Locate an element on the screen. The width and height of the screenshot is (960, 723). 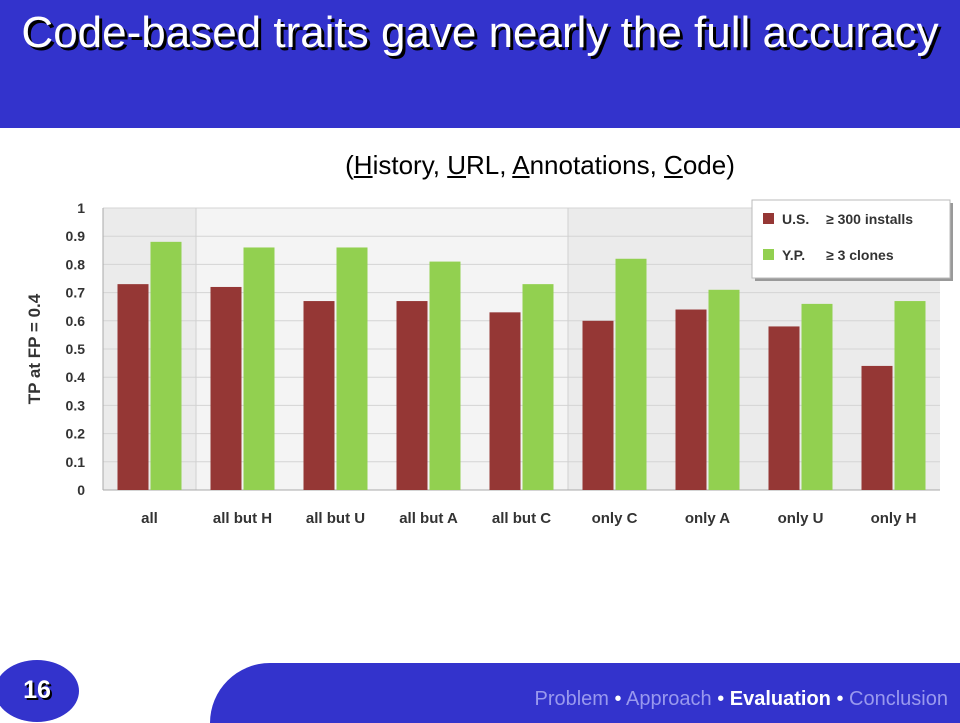
x-tick-label: all but H is located at coordinates (242, 518).